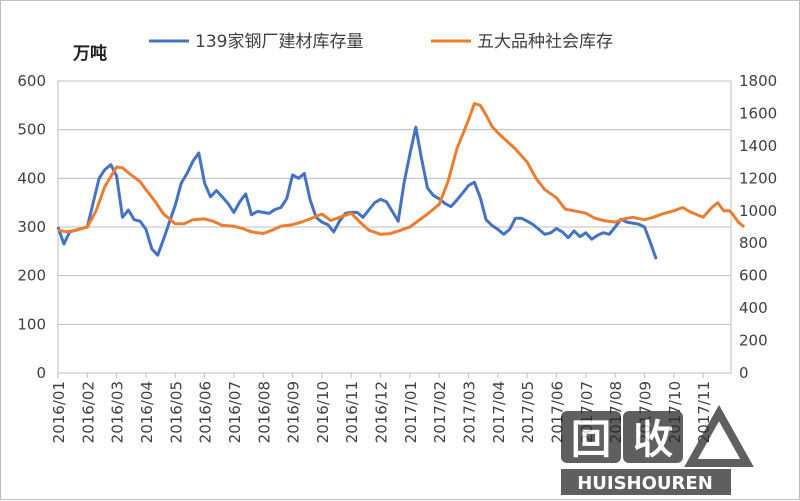  I want to click on watermark-triangle-icon, so click(719, 435).